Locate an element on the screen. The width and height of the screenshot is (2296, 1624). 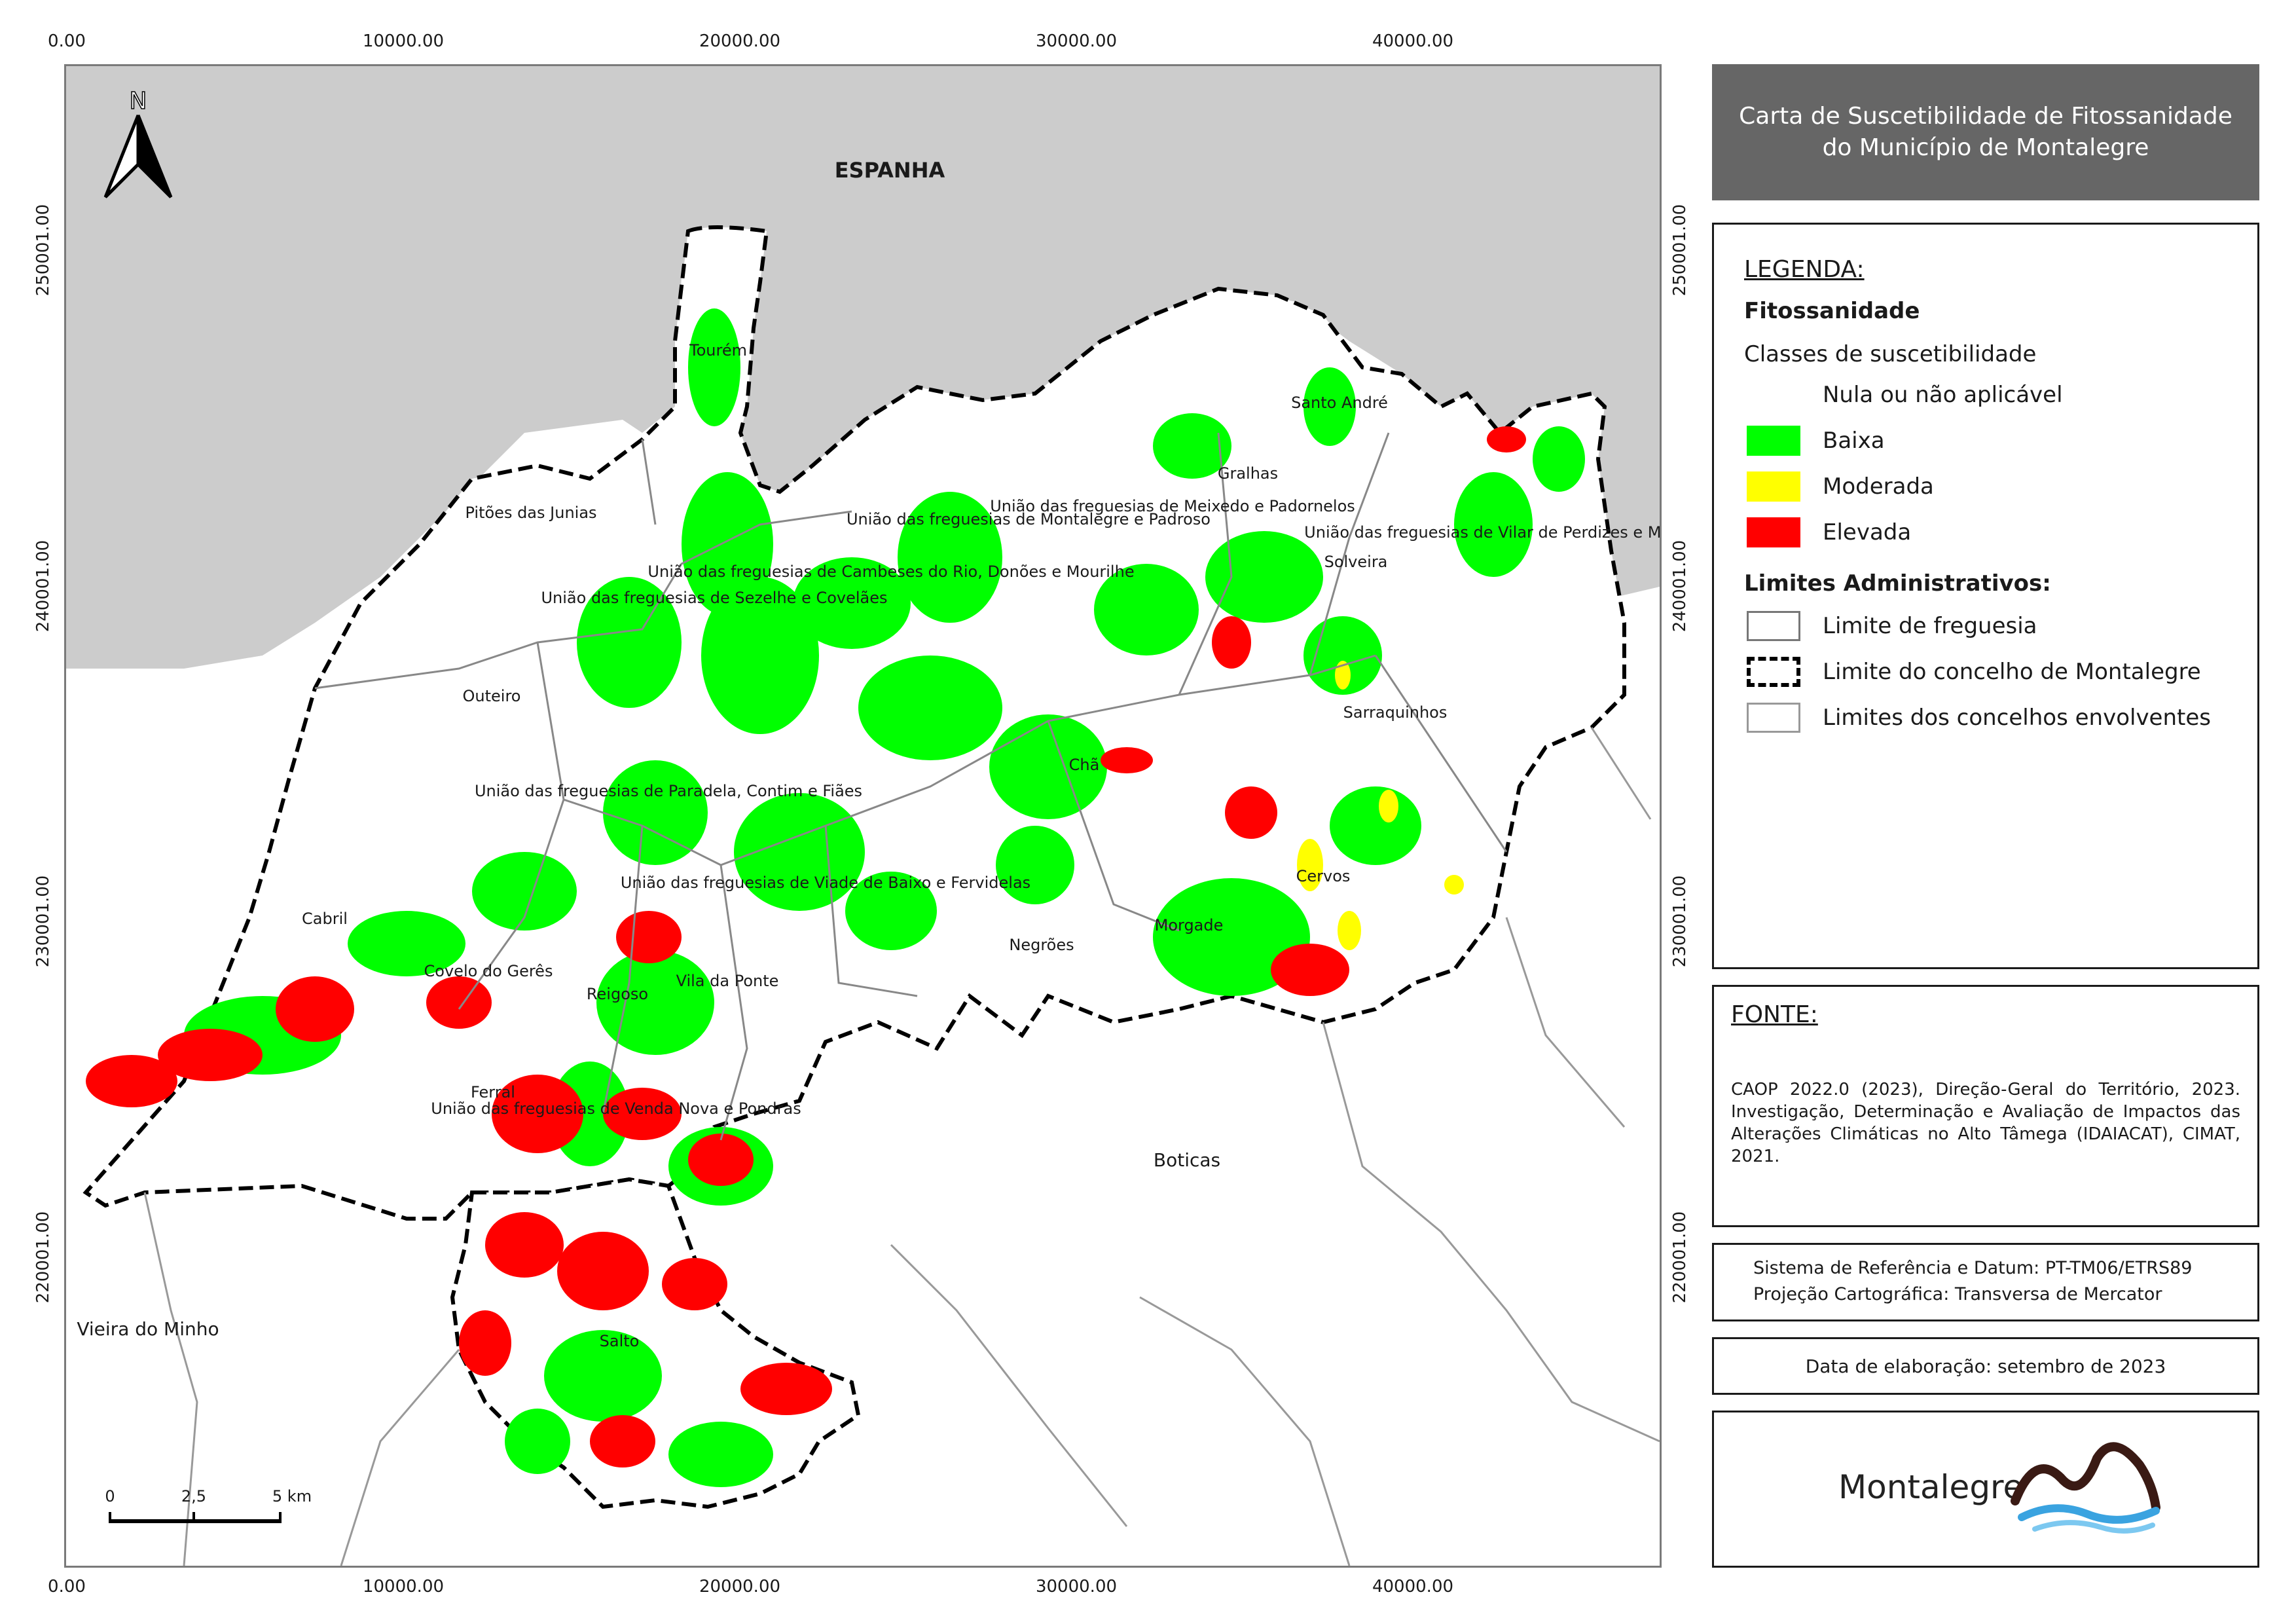
parish-label: Negrões is located at coordinates (1041, 945).